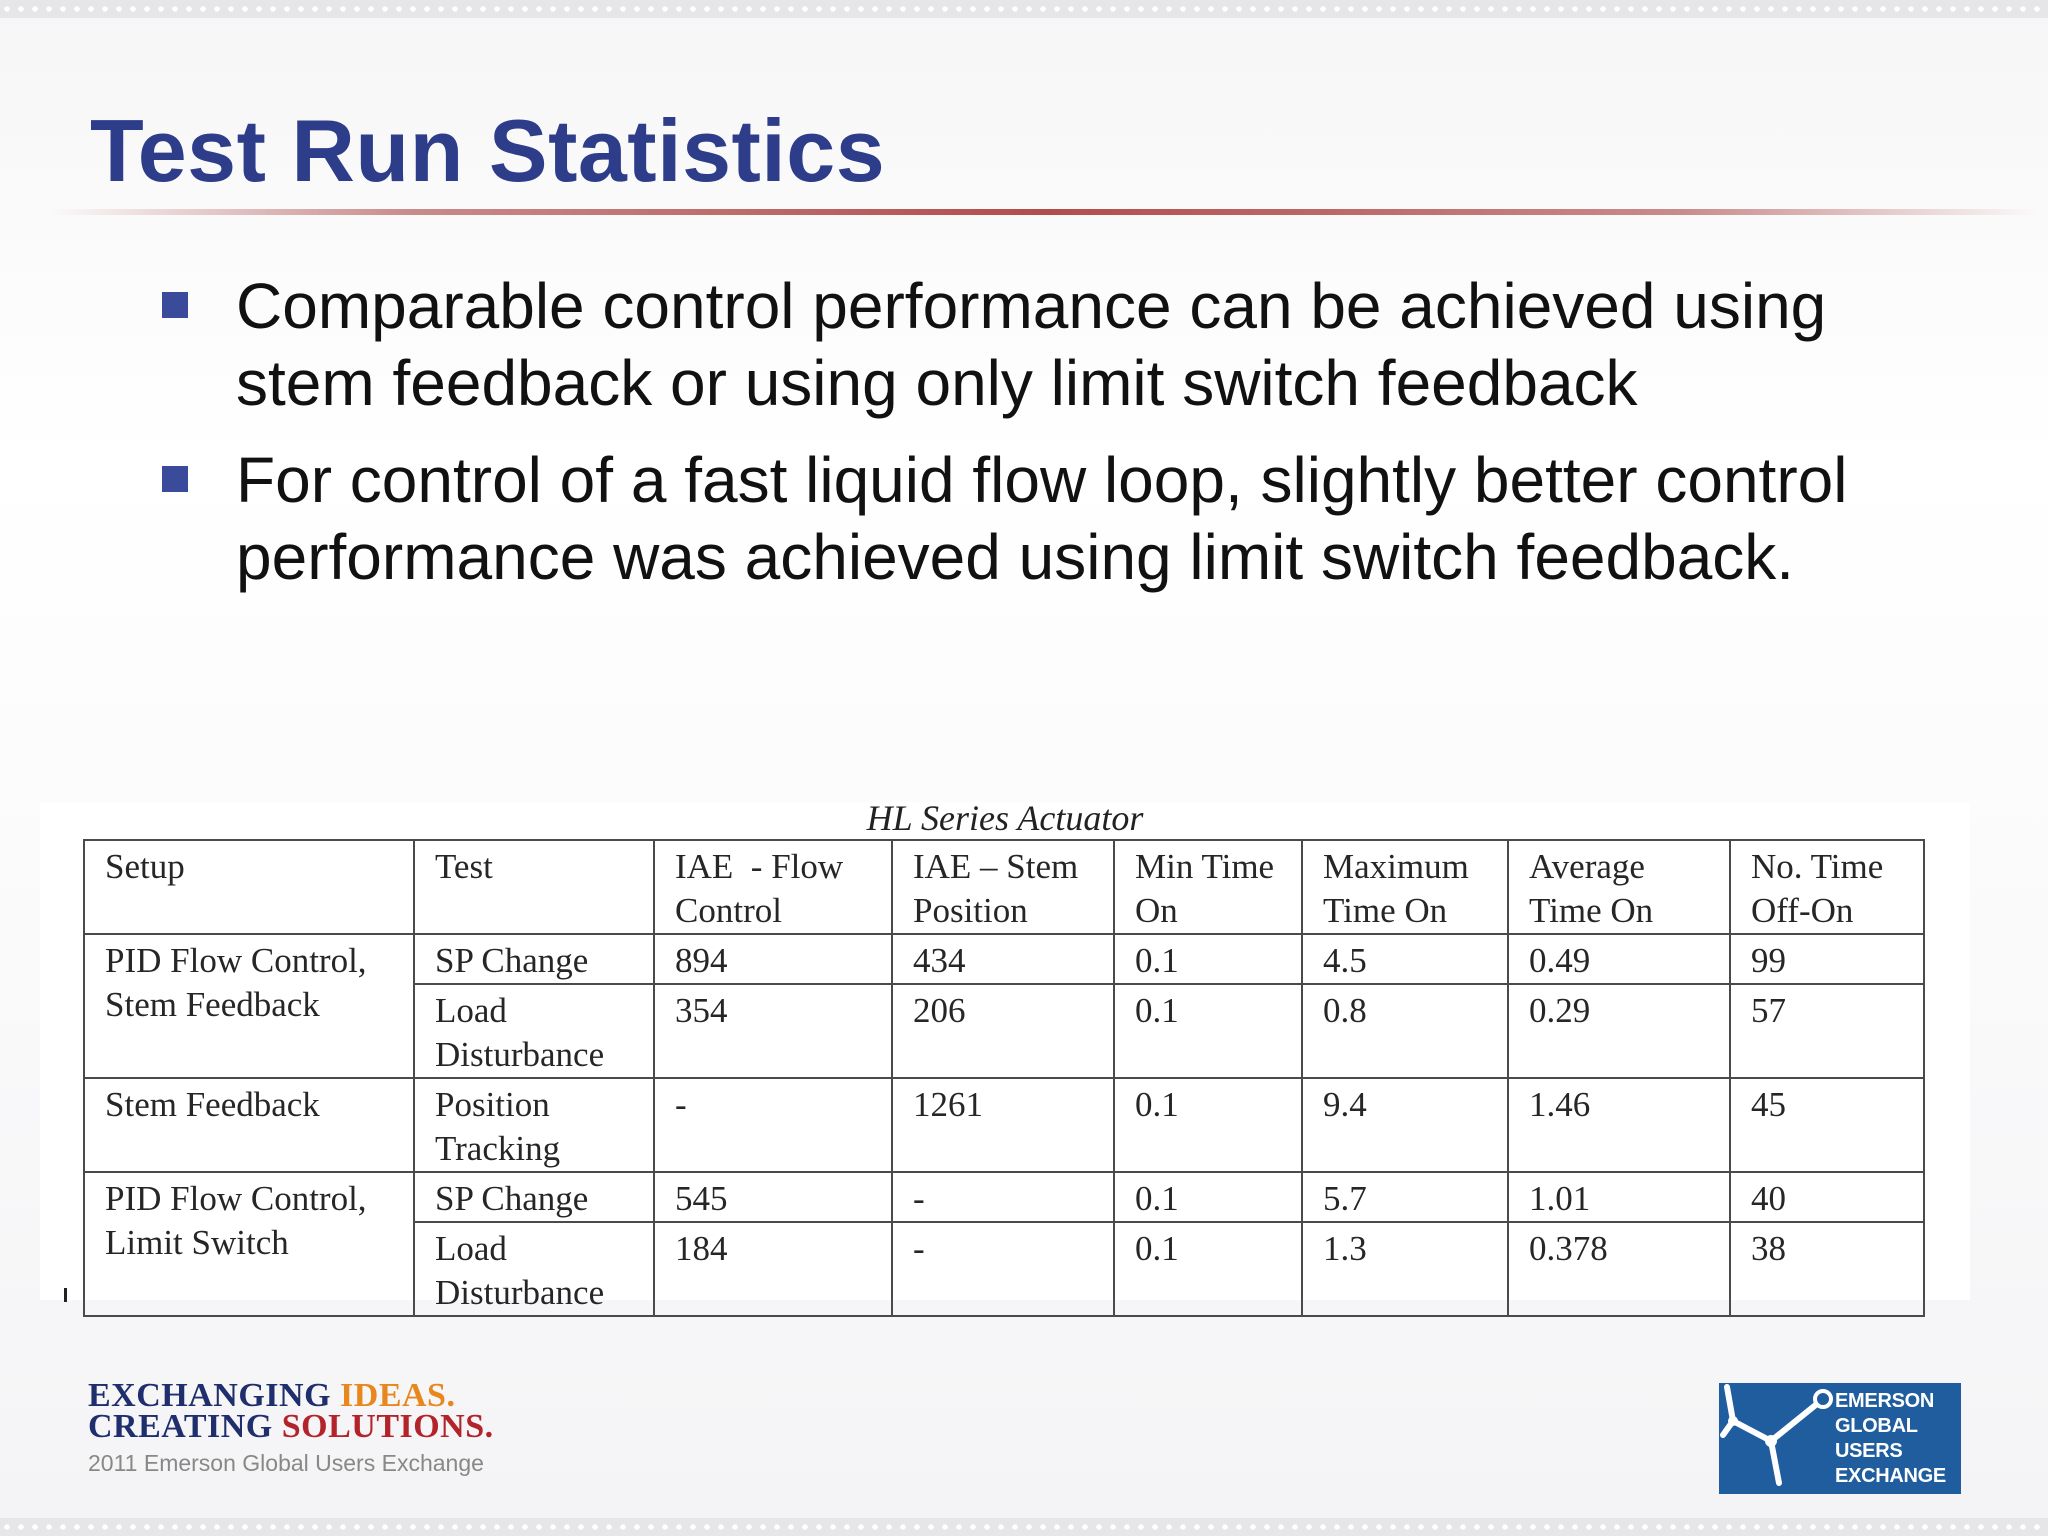 This screenshot has height=1536, width=2048. I want to click on header-cell: Maximum Time On, so click(1405, 887).